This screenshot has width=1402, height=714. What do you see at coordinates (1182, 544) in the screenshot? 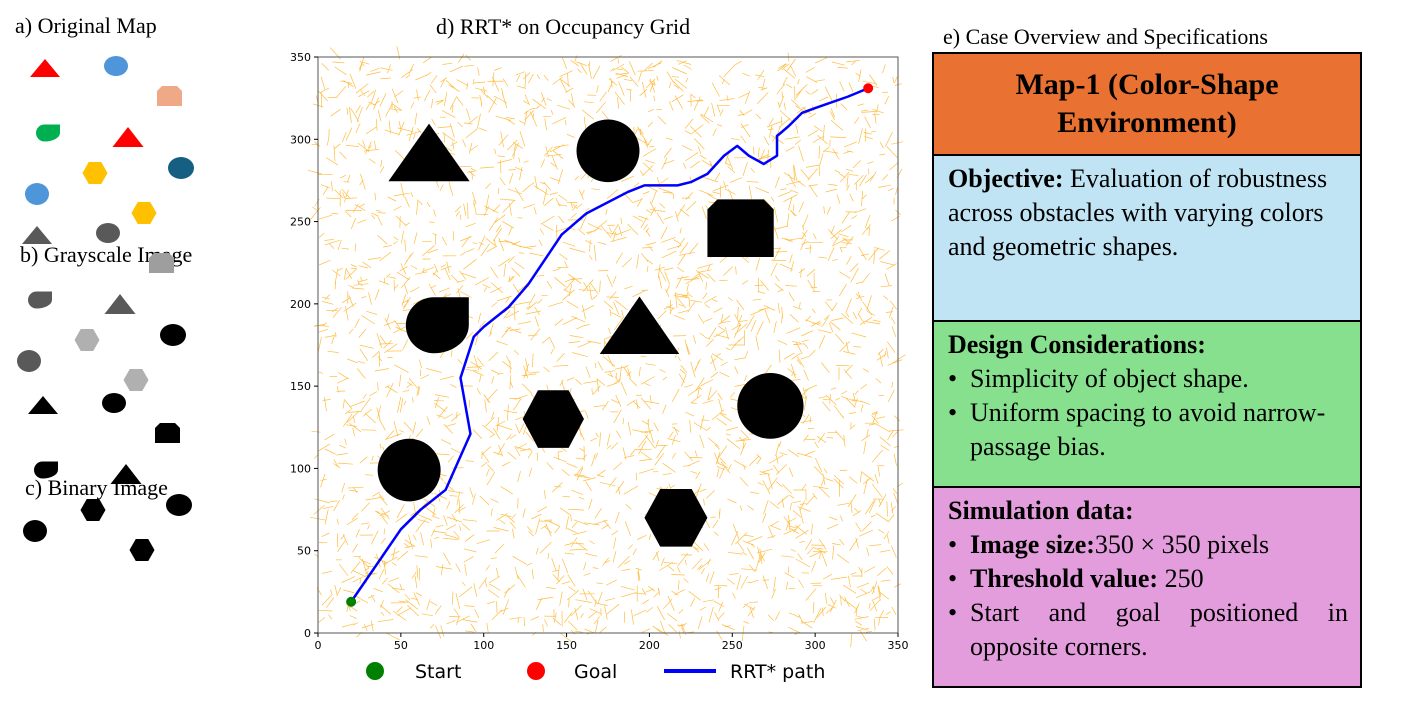
I see `sim-item-value: 350 × 350 pixels` at bounding box center [1182, 544].